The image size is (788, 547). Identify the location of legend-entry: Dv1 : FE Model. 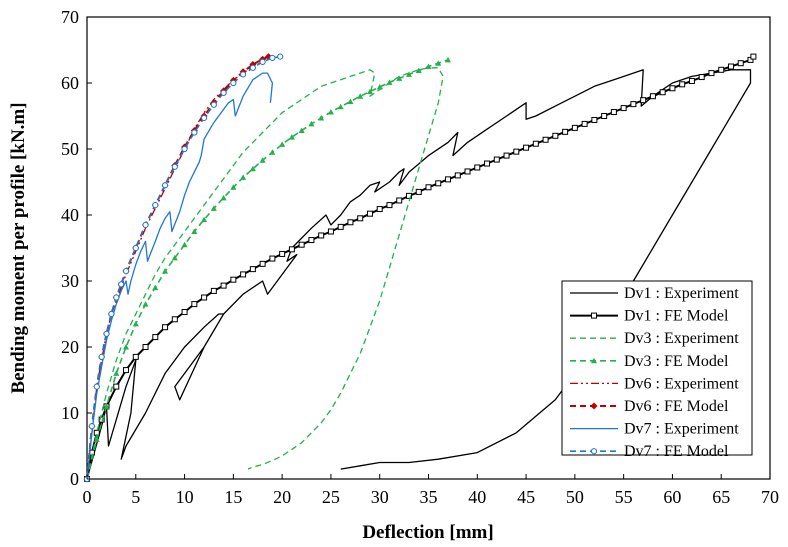
(649, 316).